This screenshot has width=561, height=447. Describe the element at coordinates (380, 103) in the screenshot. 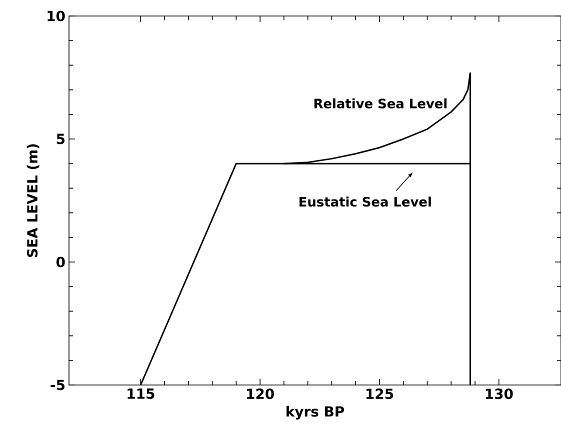

I see `annotation: Relative Sea Level` at that location.